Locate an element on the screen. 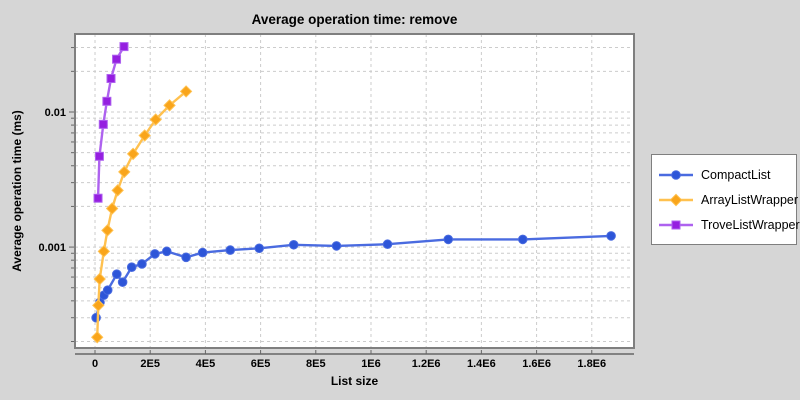 The image size is (800, 400). x-tick-label: 8E5 is located at coordinates (316, 364).